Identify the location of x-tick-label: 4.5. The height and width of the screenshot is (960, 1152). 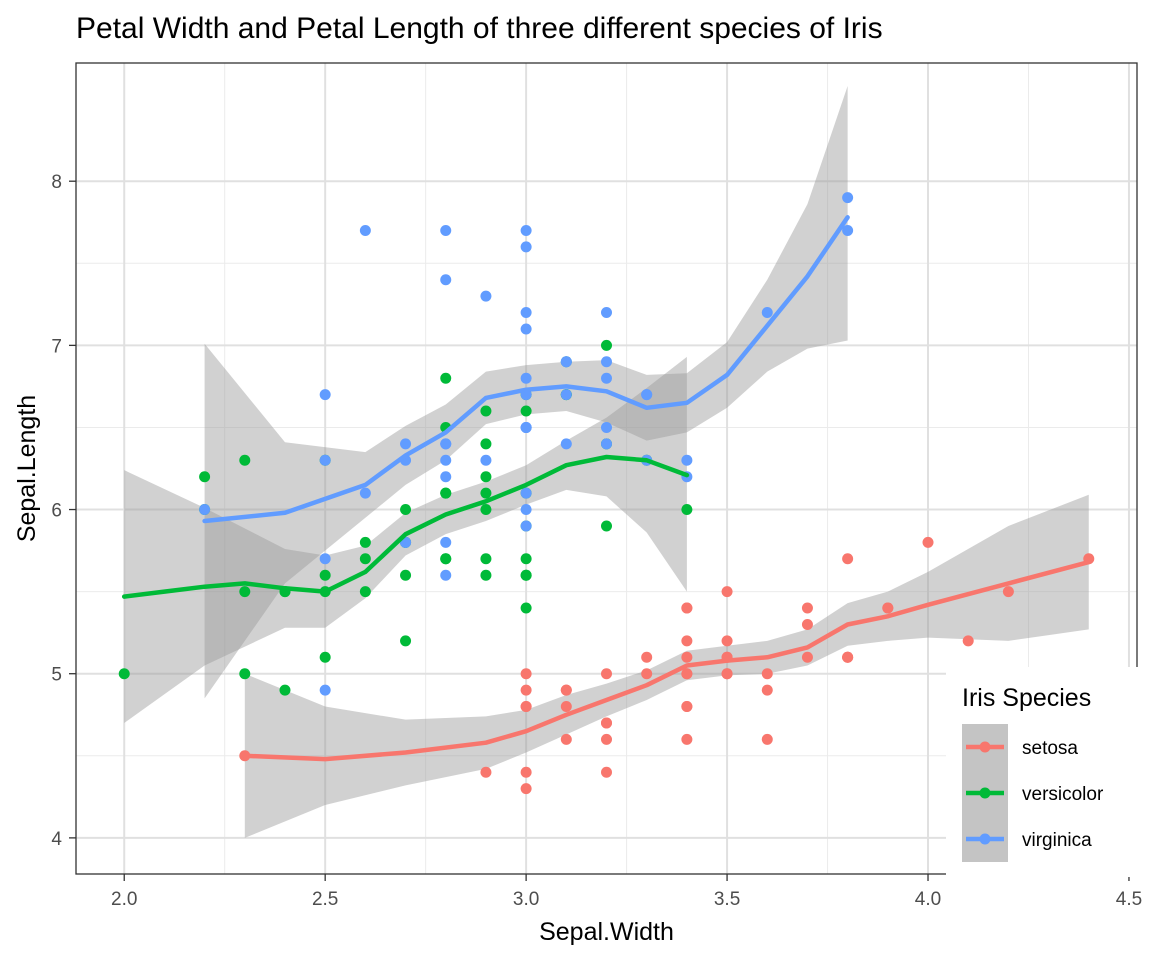
(1129, 899).